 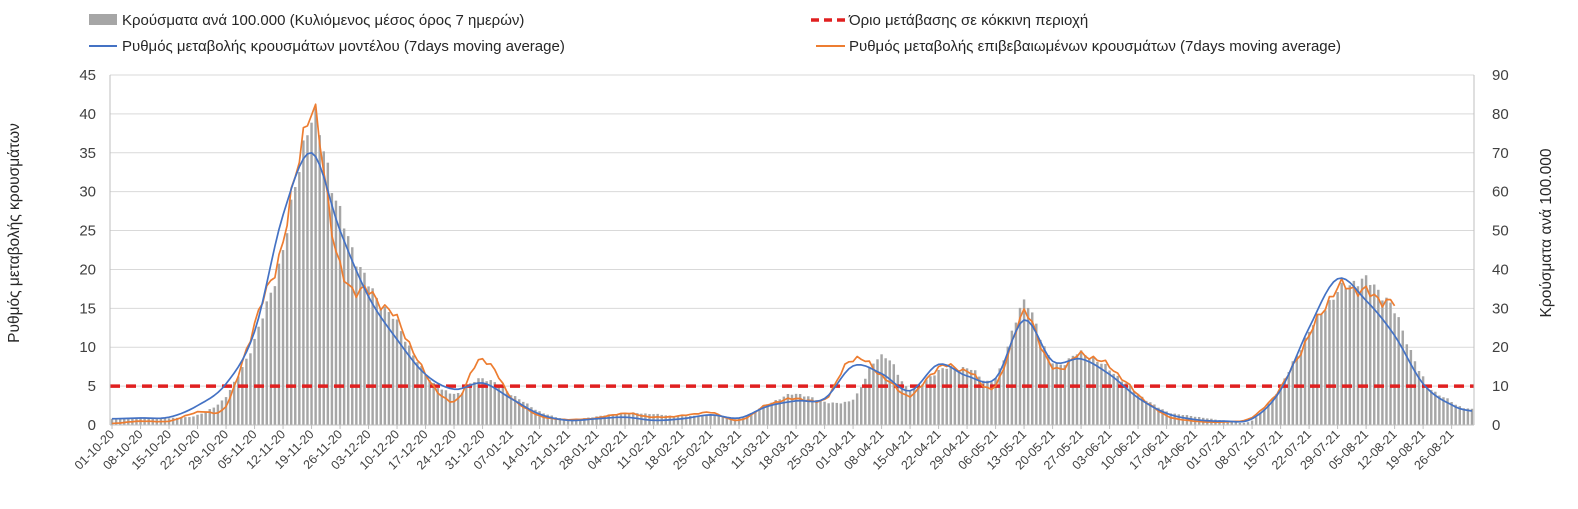 I want to click on left-tick-label: 40, so click(x=87, y=114).